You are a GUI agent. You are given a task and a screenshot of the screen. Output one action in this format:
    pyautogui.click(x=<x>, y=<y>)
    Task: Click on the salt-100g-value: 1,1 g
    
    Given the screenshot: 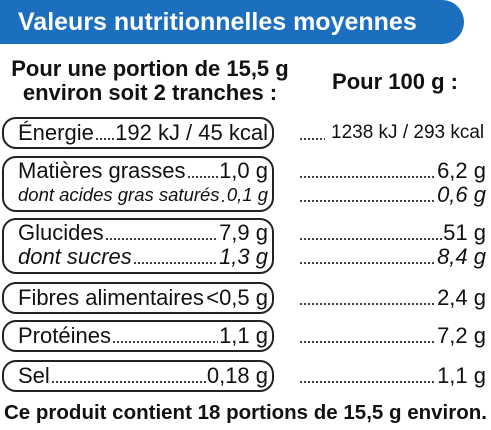 What is the action you would take?
    pyautogui.click(x=461, y=375)
    